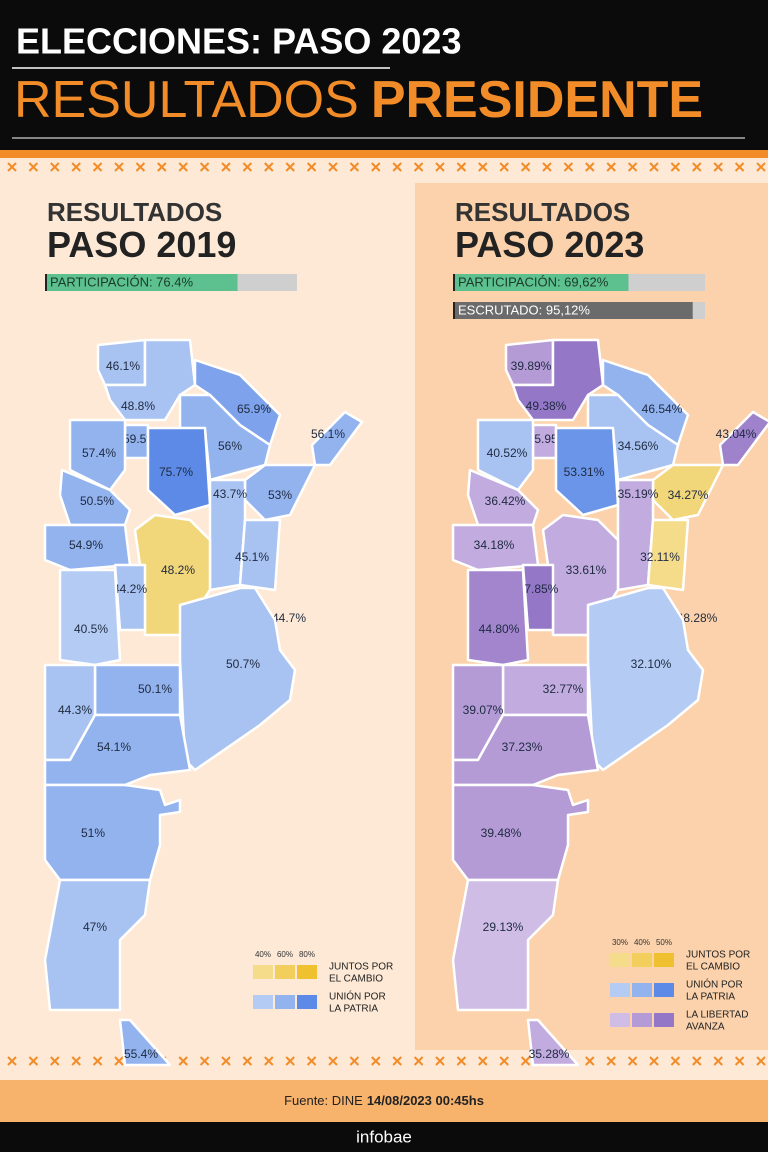 The height and width of the screenshot is (1152, 768). Describe the element at coordinates (130, 589) in the screenshot. I see `province-label: 44.2%` at that location.